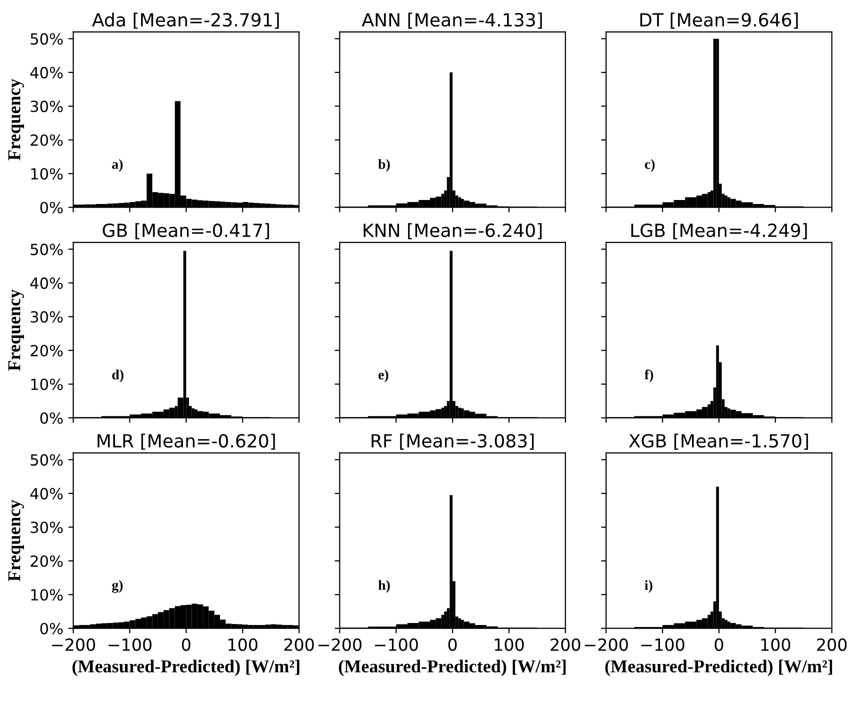 The width and height of the screenshot is (862, 710). Describe the element at coordinates (384, 586) in the screenshot. I see `annotation: h)` at that location.